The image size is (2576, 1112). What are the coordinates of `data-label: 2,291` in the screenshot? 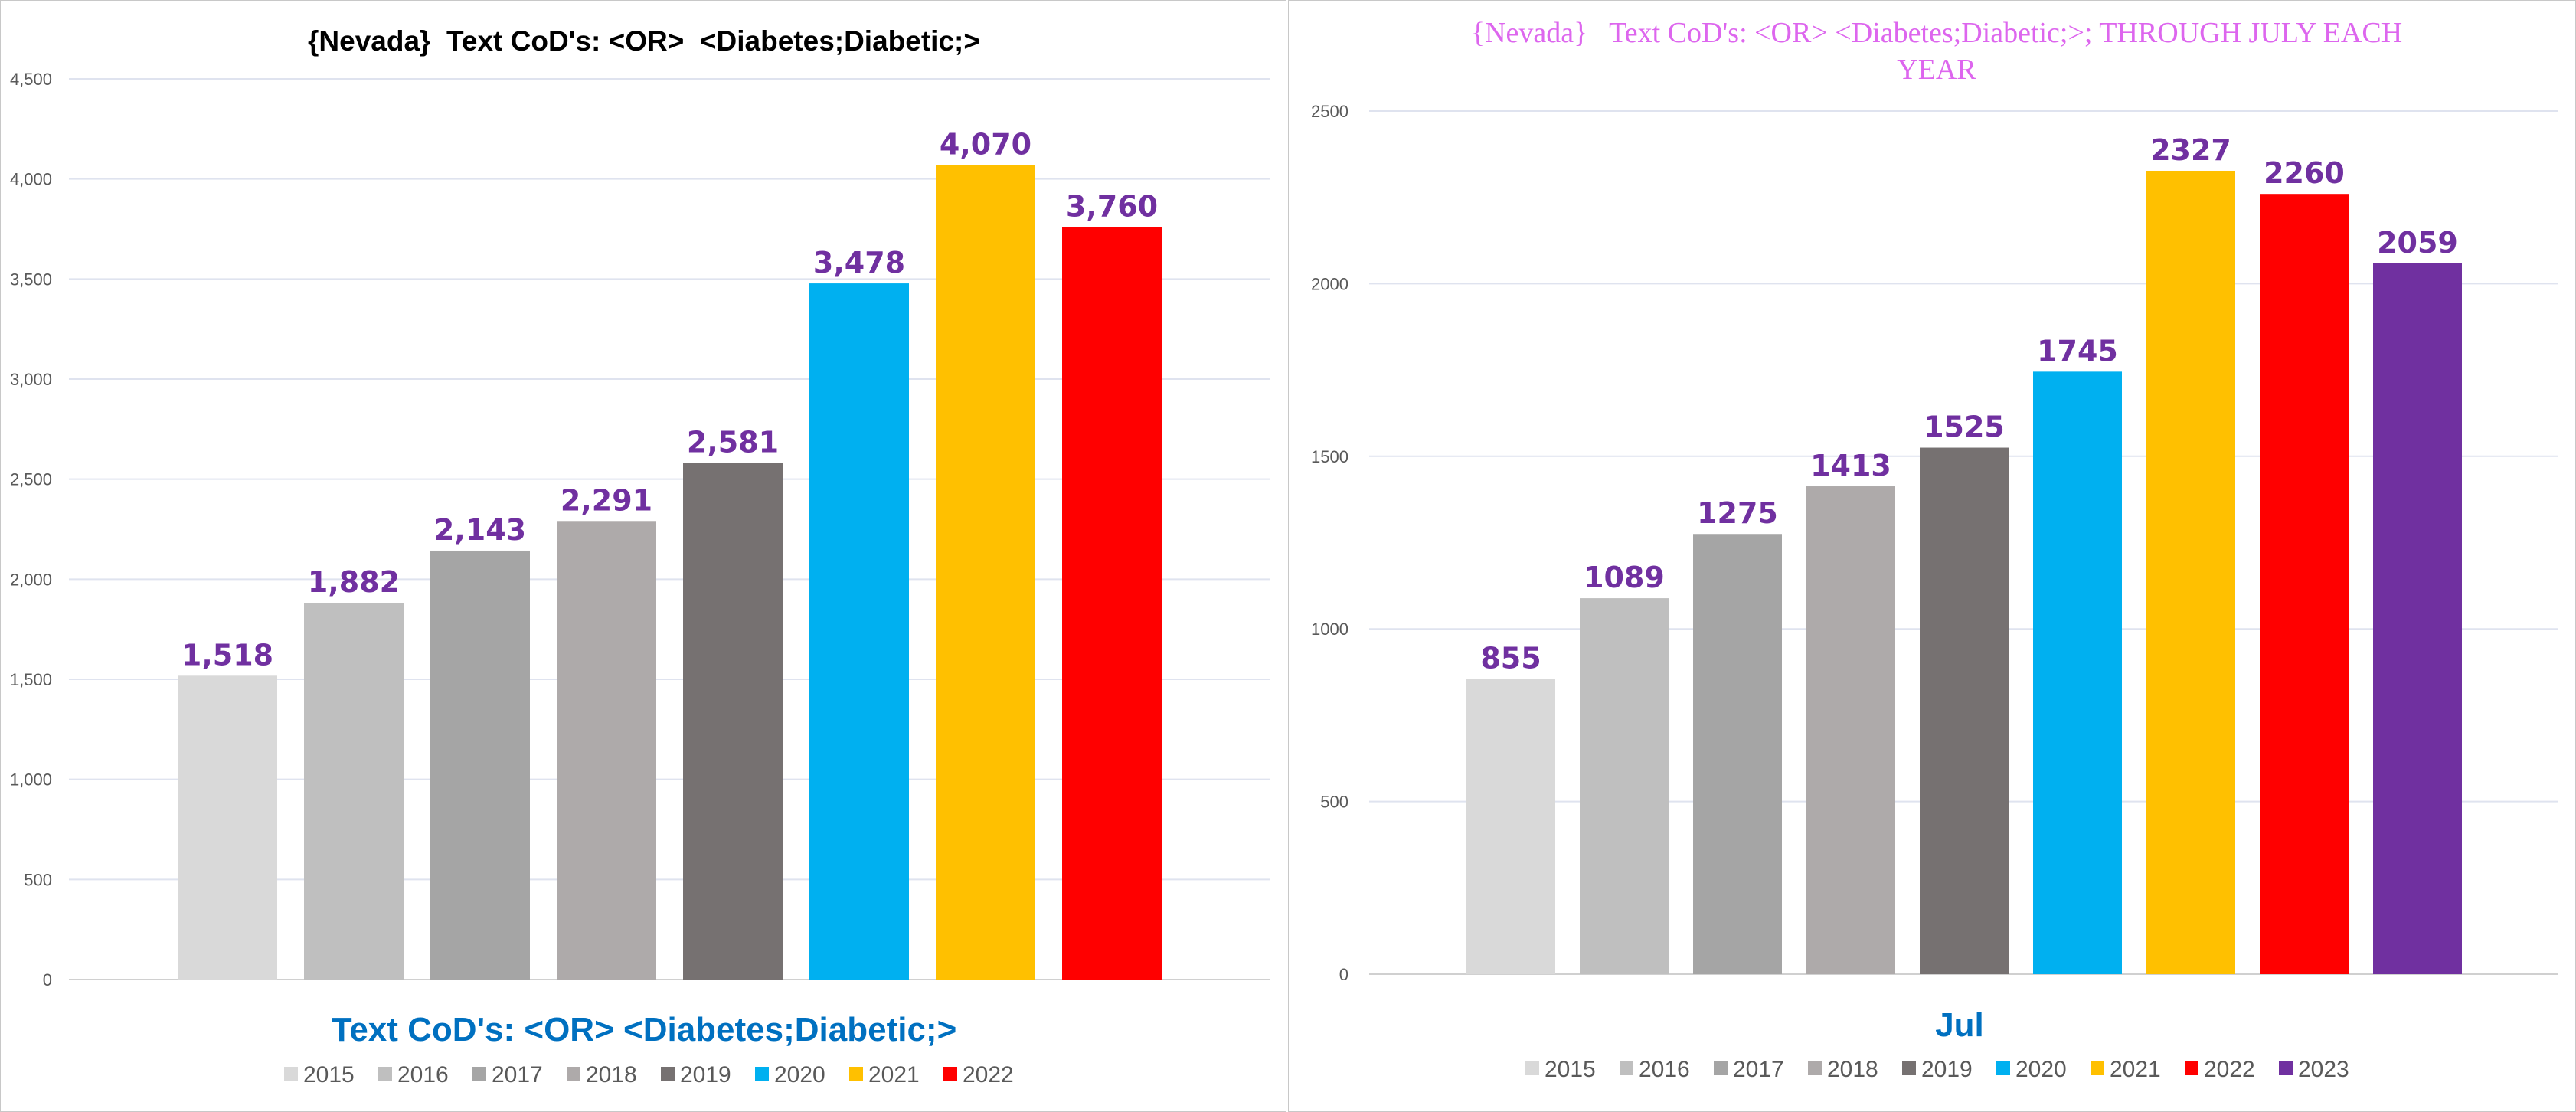 It's located at (606, 500).